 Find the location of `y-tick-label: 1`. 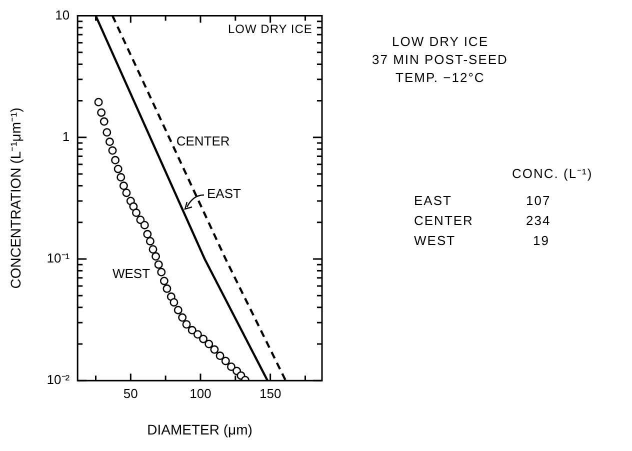

y-tick-label: 1 is located at coordinates (66, 136).